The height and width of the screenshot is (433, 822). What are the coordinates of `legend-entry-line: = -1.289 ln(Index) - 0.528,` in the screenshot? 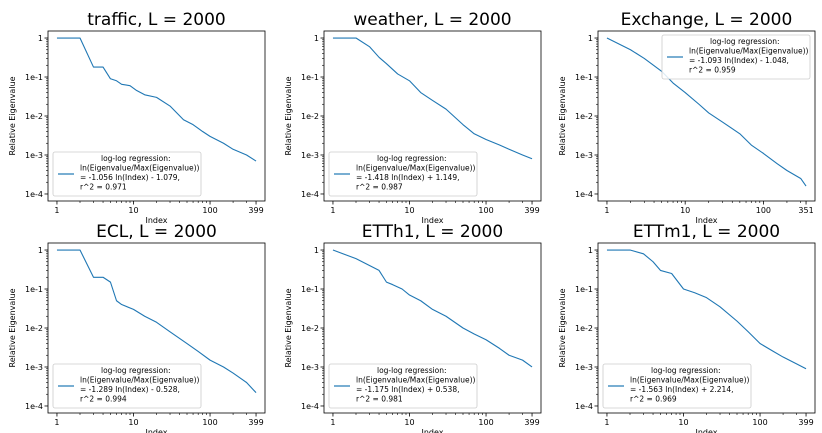 It's located at (130, 389).